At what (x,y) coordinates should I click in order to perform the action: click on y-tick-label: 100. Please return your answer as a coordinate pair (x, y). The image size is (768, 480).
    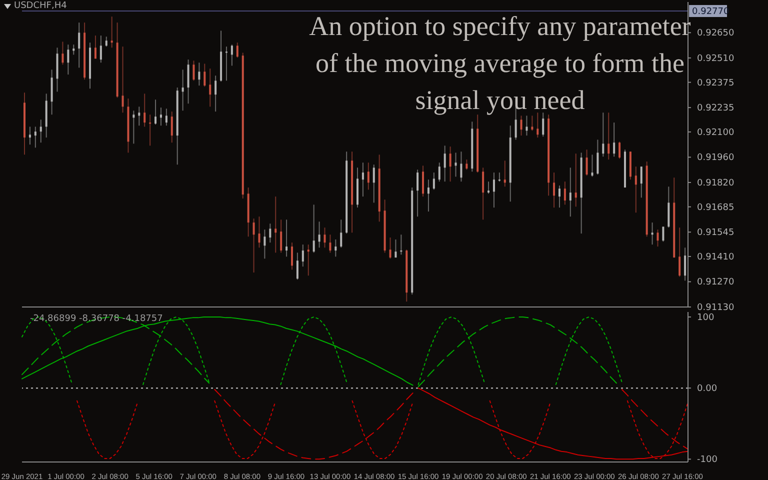
    Looking at the image, I should click on (705, 317).